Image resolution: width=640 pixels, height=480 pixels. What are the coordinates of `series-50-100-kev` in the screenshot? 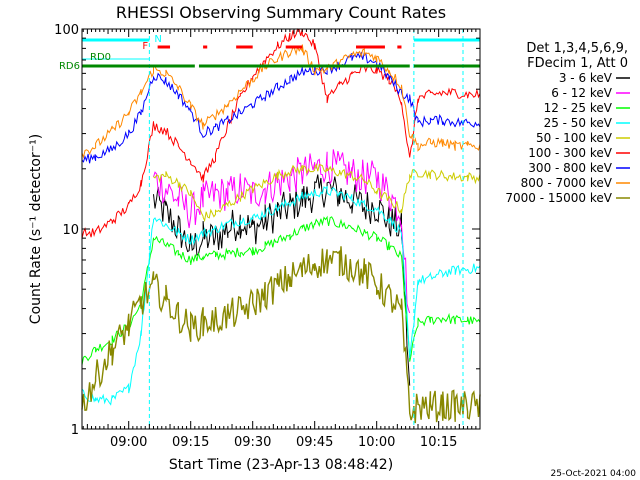 It's located at (317, 193).